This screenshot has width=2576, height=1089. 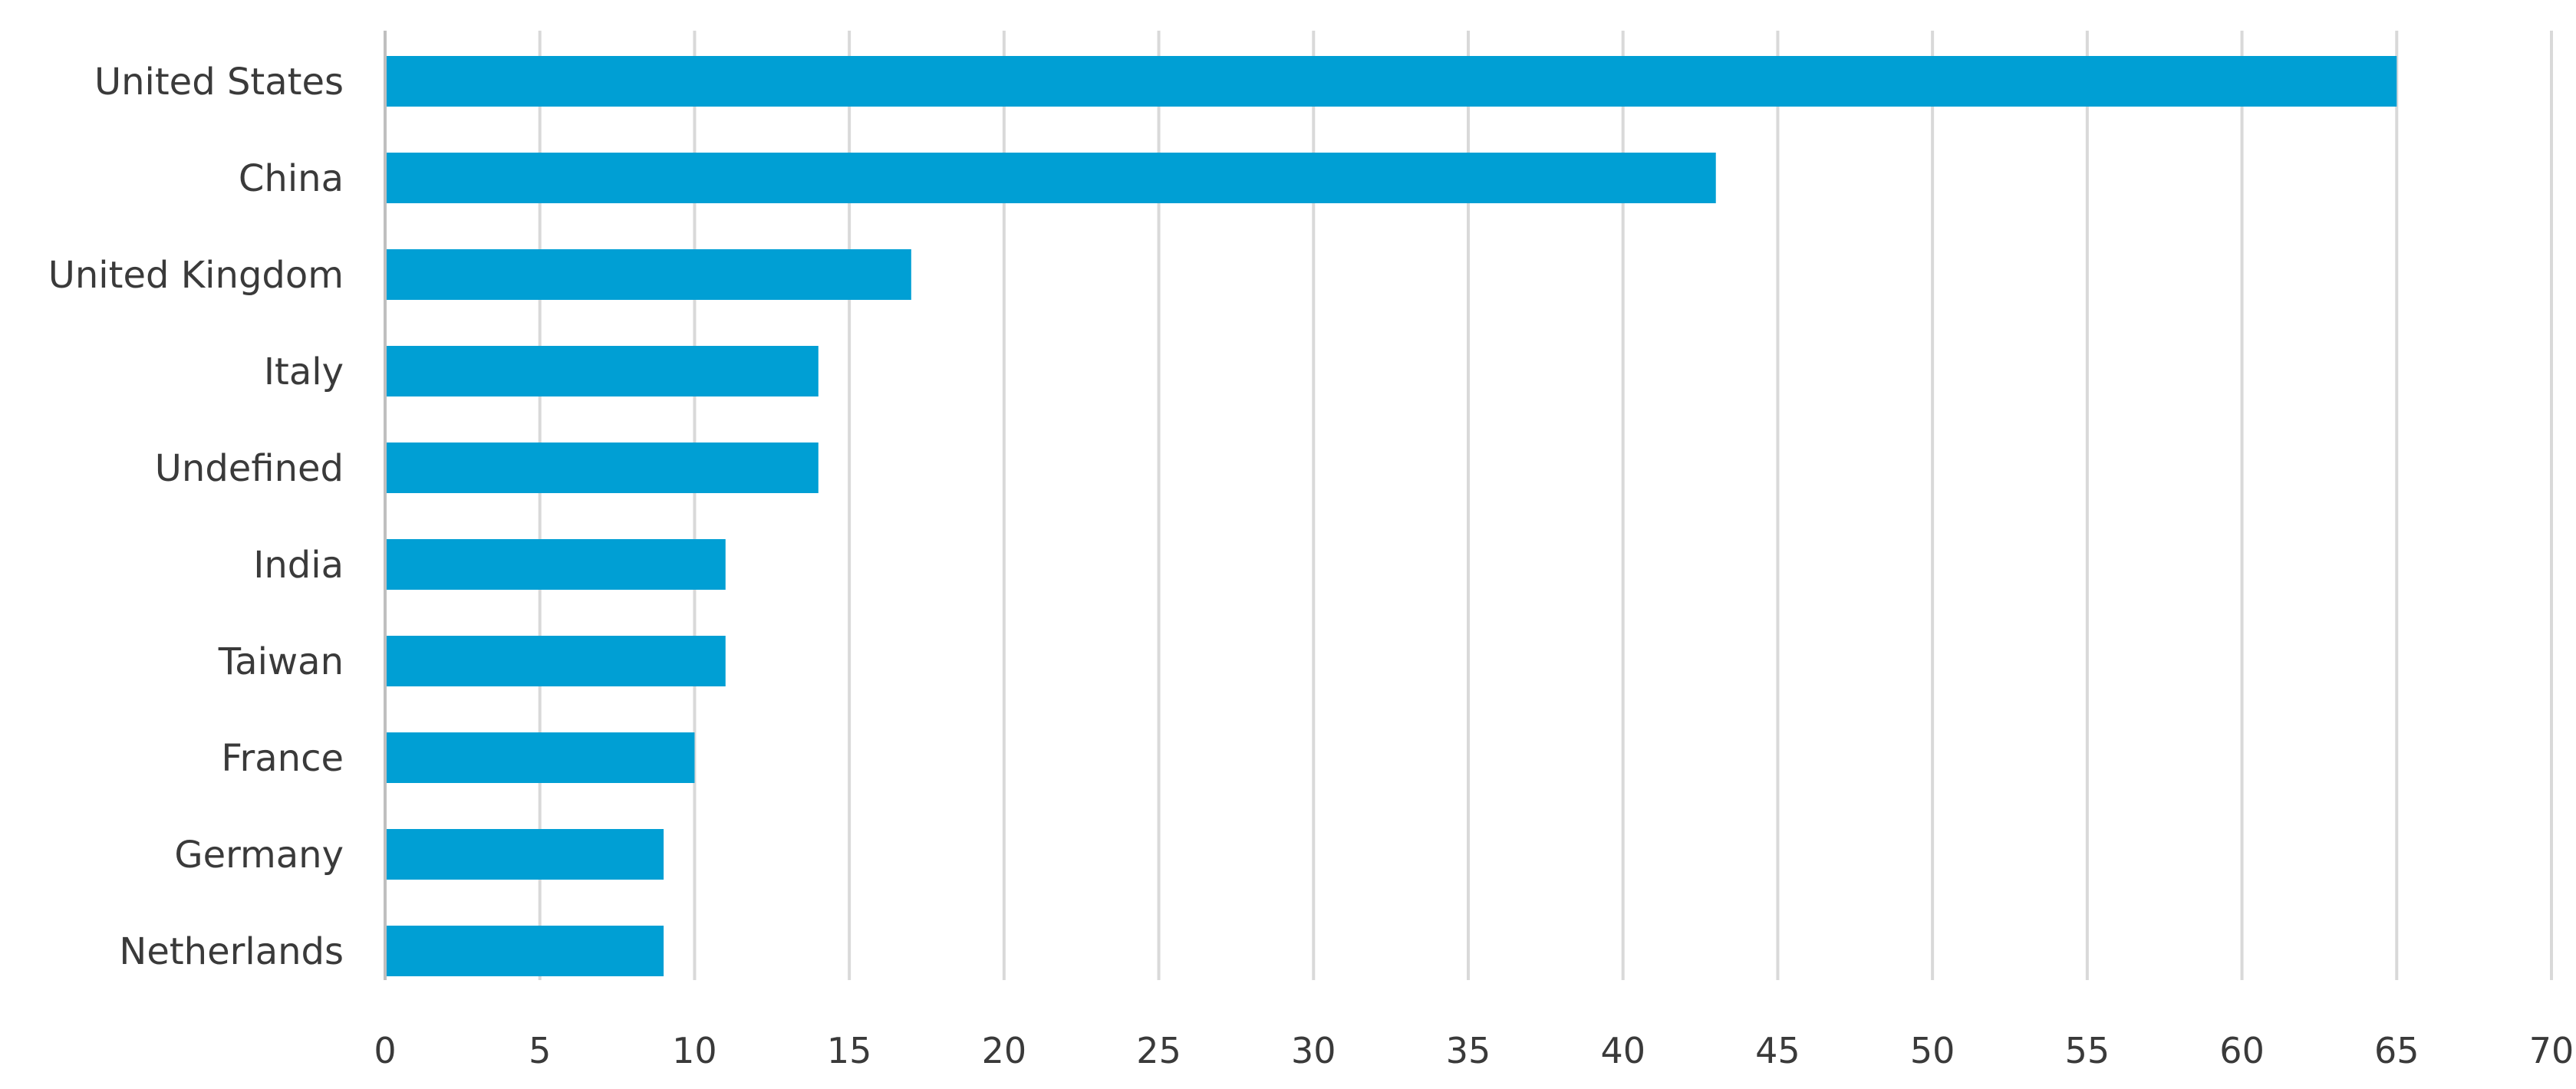 I want to click on x-tick-label: 35, so click(x=1468, y=1050).